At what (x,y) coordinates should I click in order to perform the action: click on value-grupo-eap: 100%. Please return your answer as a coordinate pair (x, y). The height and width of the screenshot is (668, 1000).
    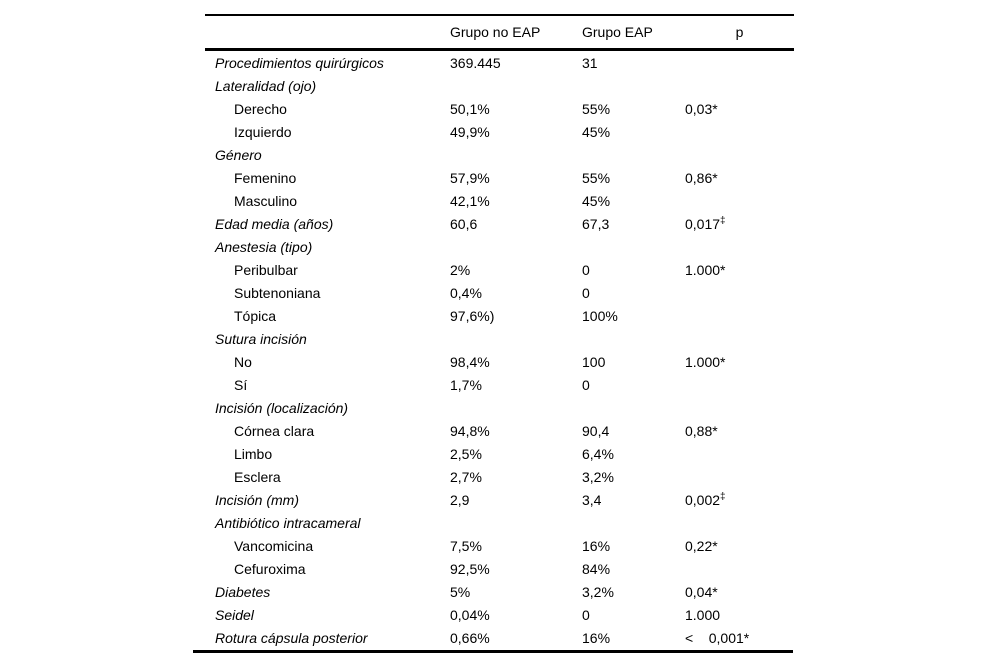
    Looking at the image, I should click on (600, 315).